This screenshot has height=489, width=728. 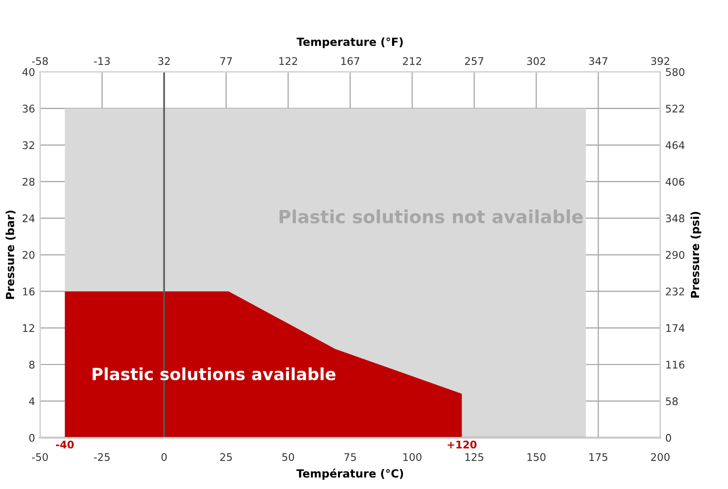 I want to click on y-tick-label: 36, so click(x=28, y=108).